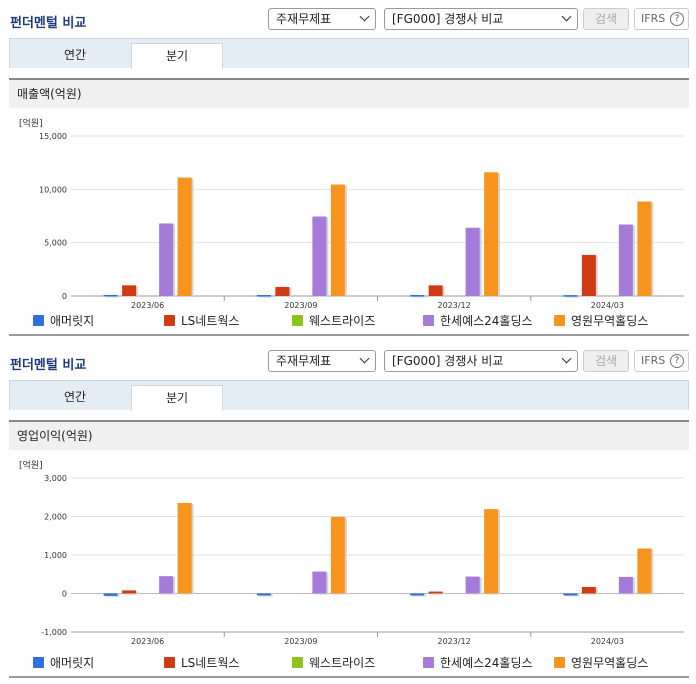 This screenshot has width=696, height=684. I want to click on y-tick-label: -1,000, so click(54, 632).